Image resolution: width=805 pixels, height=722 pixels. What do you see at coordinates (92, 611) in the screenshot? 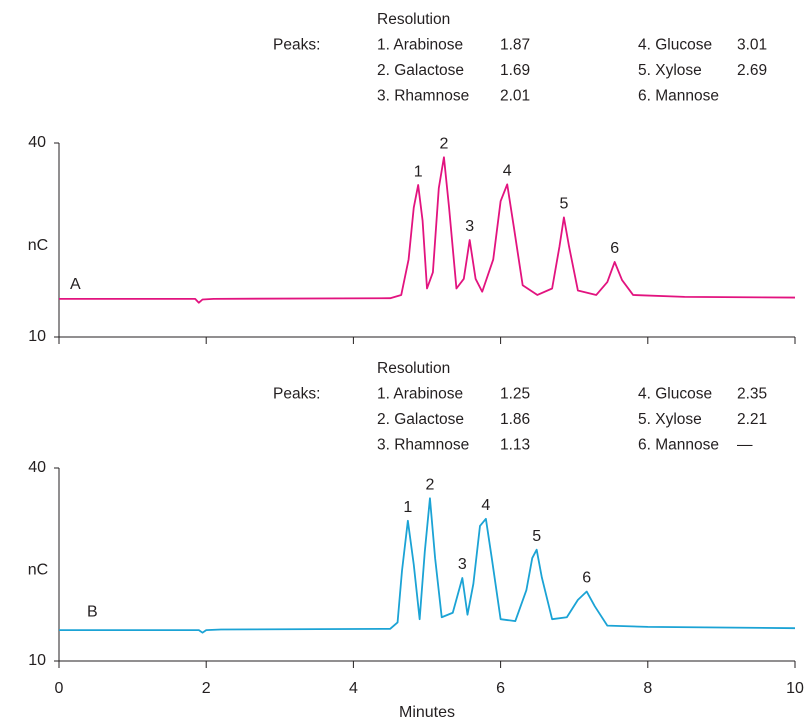
I see `trace-label: B` at bounding box center [92, 611].